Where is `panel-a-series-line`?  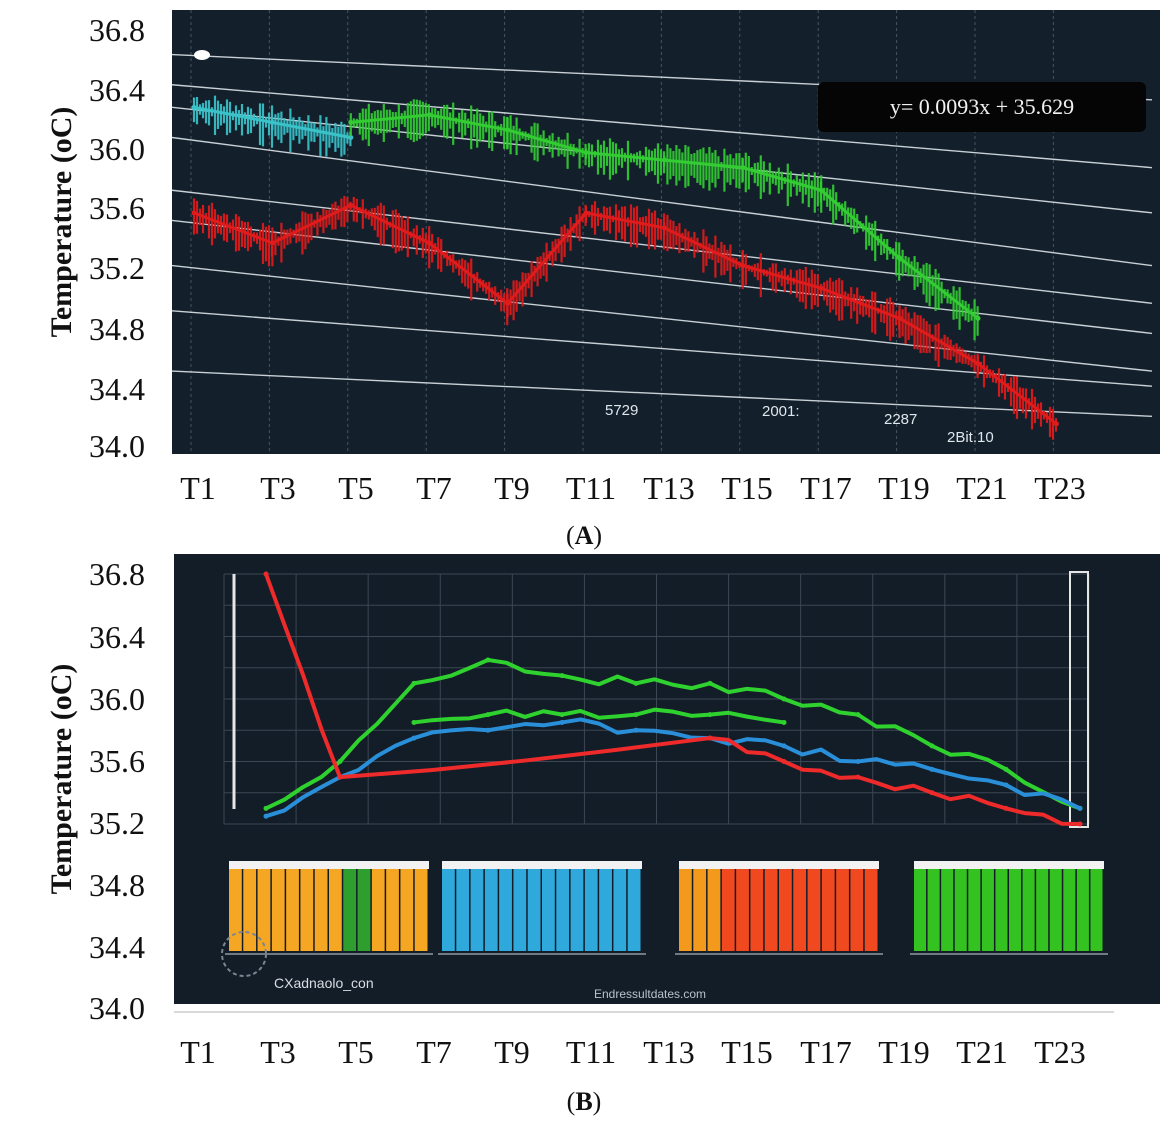
panel-a-series-line is located at coordinates (625, 314).